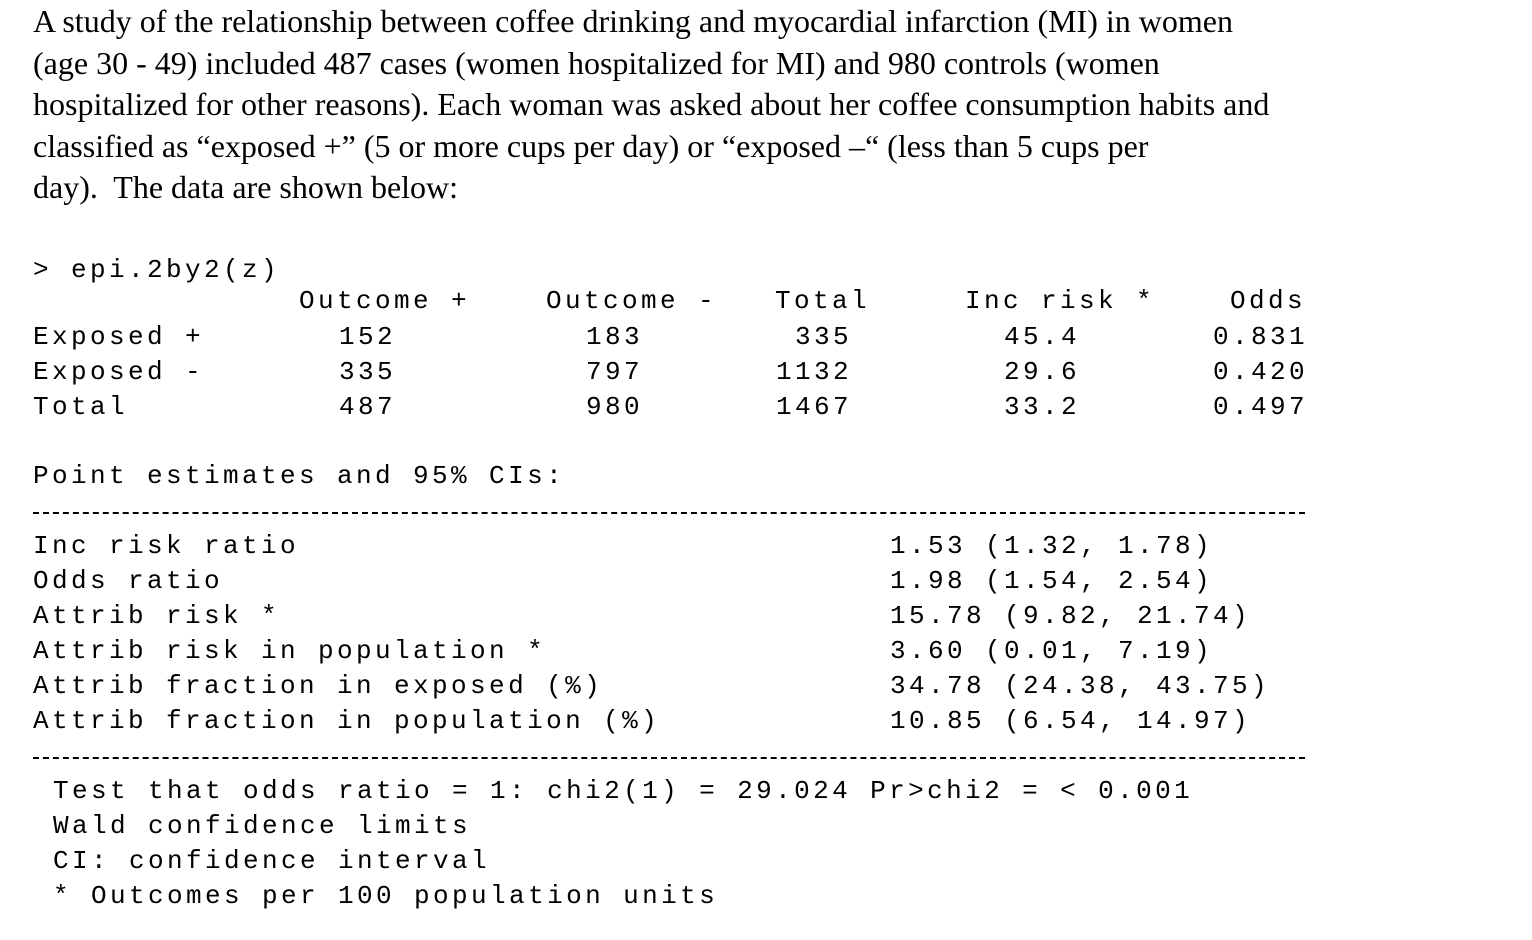 The height and width of the screenshot is (940, 1532). I want to click on table-cell: 29.6, so click(1041, 372).